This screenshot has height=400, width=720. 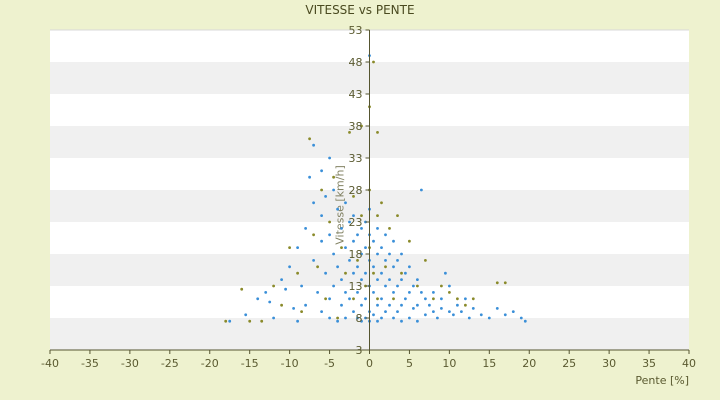 What do you see at coordinates (356, 158) in the screenshot?
I see `y-tick-label: 33` at bounding box center [356, 158].